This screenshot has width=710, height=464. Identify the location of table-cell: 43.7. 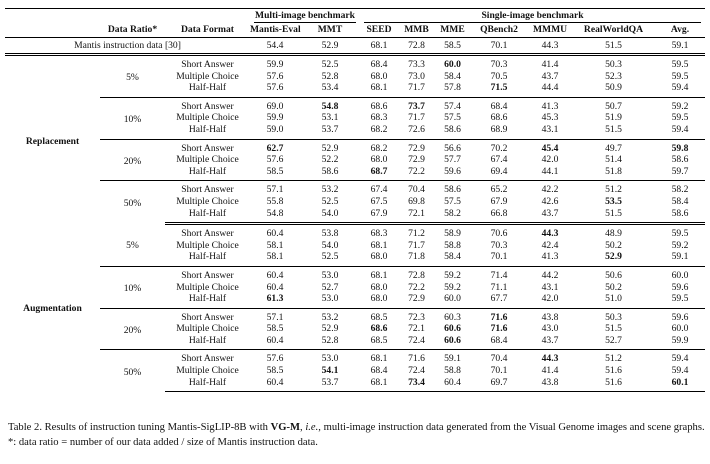
(550, 76).